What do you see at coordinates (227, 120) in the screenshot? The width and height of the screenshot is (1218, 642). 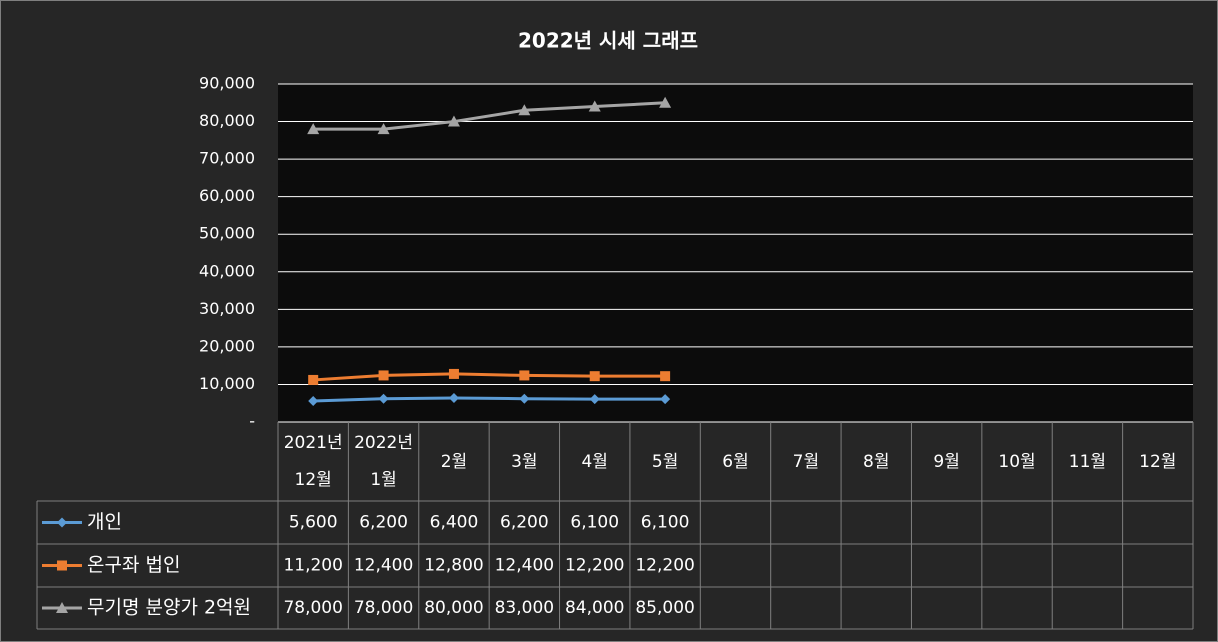 I see `y-tick-label: 80,000` at bounding box center [227, 120].